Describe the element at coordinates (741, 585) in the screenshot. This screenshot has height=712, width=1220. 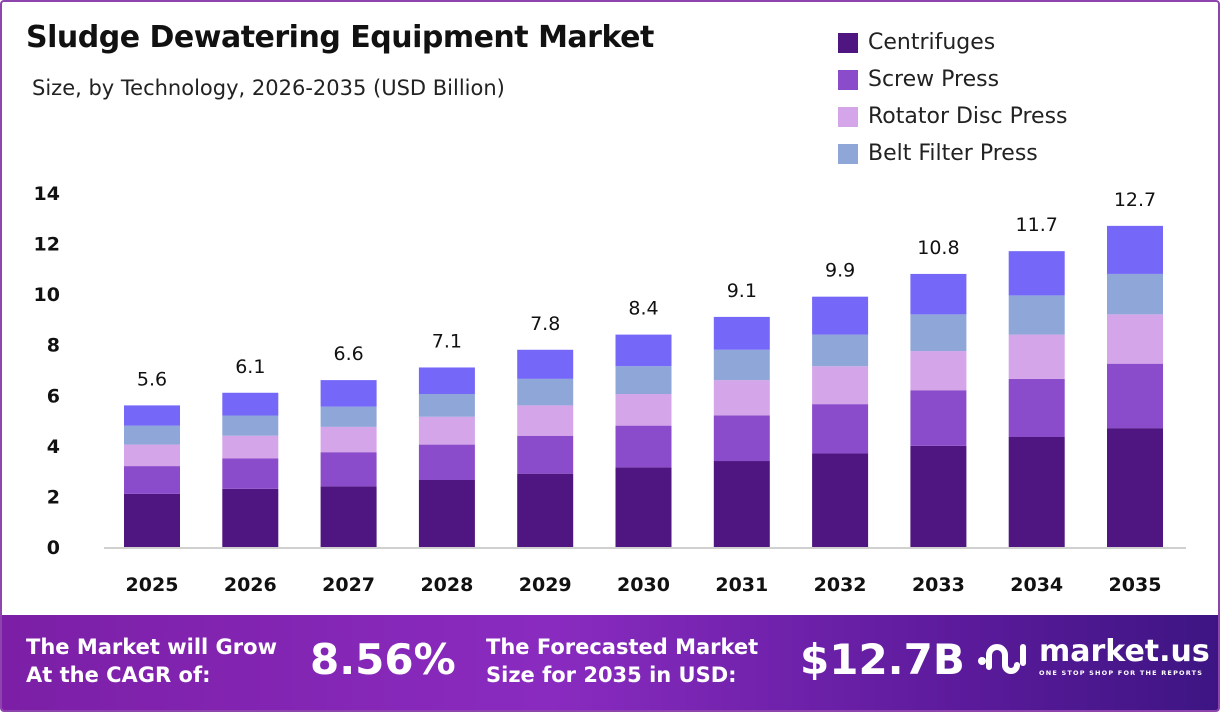
I see `x-tick-label: 2031` at that location.